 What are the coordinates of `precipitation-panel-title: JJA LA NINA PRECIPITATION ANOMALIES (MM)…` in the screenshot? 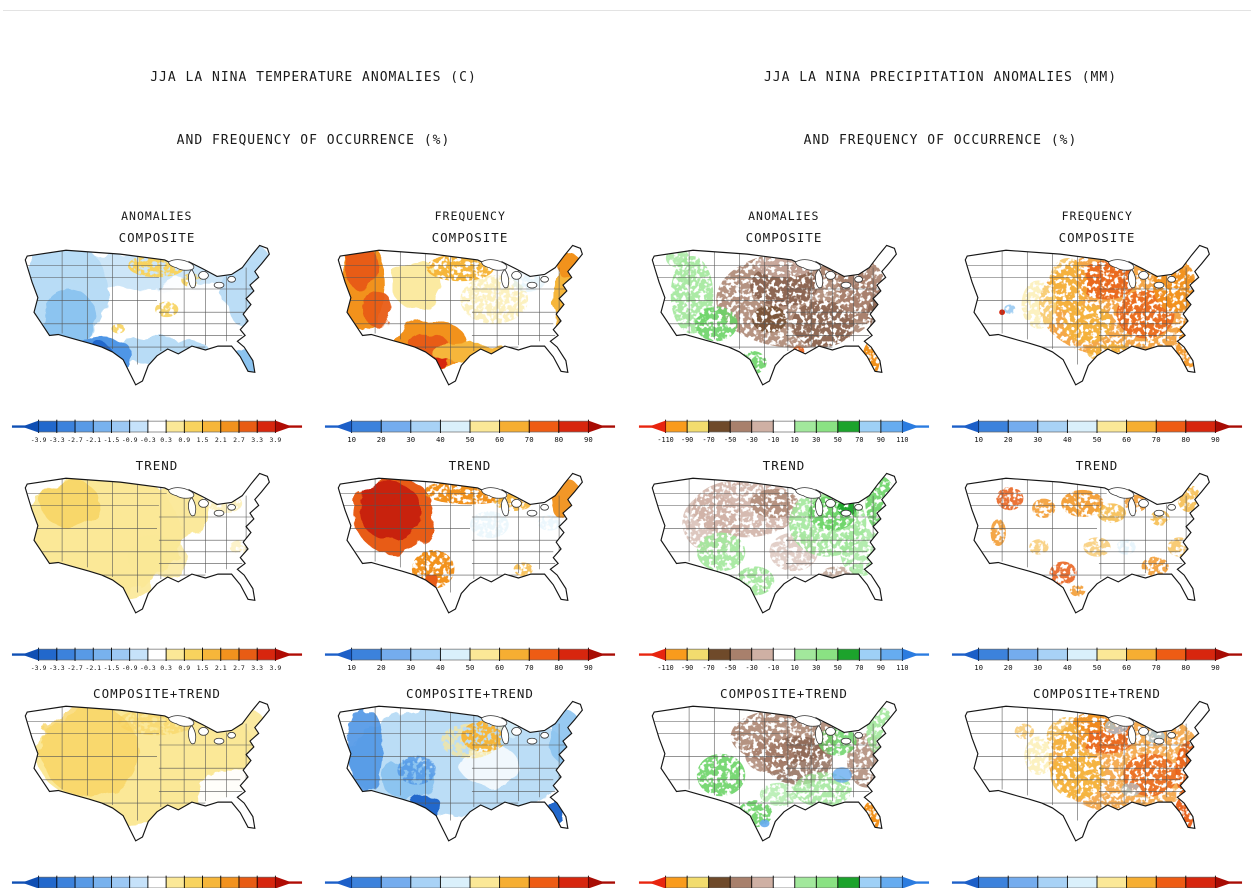 It's located at (940, 109).